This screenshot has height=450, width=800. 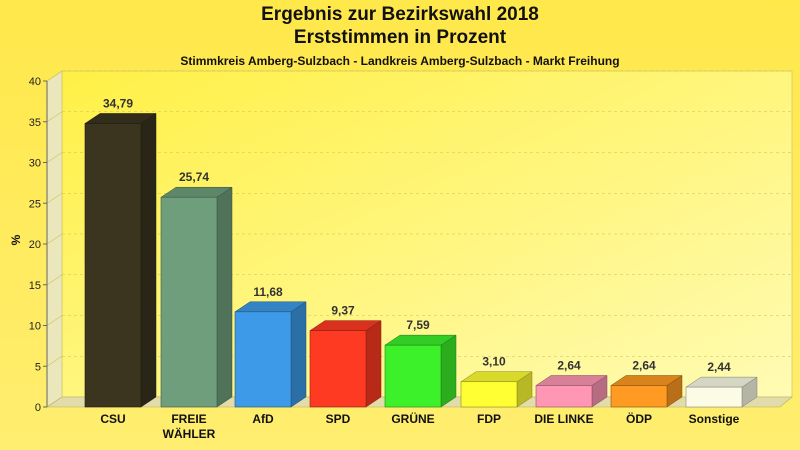 I want to click on bar-value-label: 3,10, so click(x=494, y=362).